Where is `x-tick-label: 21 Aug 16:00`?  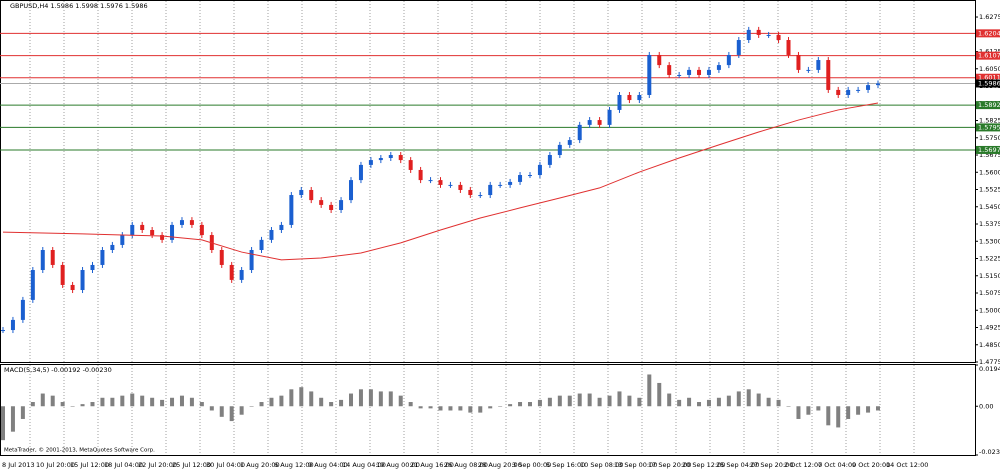 x-tick-label: 21 Aug 16:00 is located at coordinates (432, 465).